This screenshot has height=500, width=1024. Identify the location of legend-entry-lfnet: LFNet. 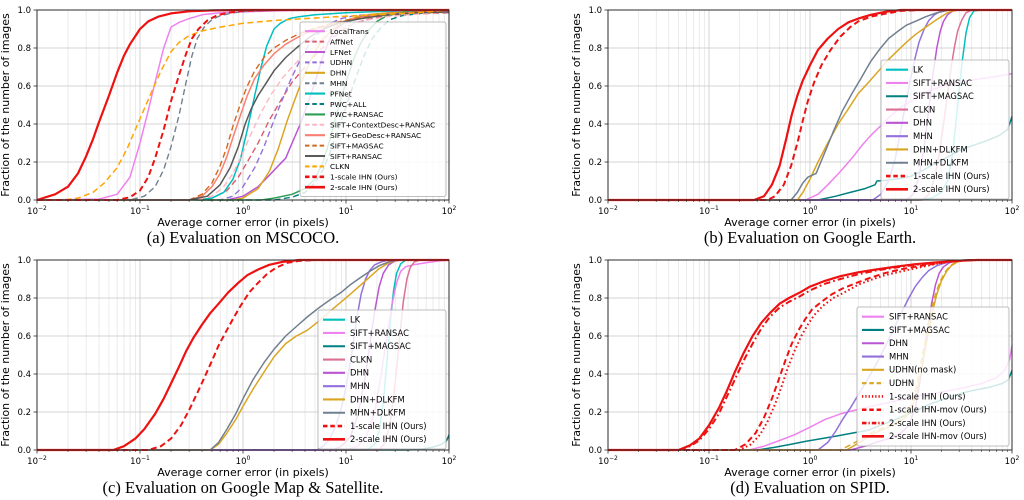
(328, 52).